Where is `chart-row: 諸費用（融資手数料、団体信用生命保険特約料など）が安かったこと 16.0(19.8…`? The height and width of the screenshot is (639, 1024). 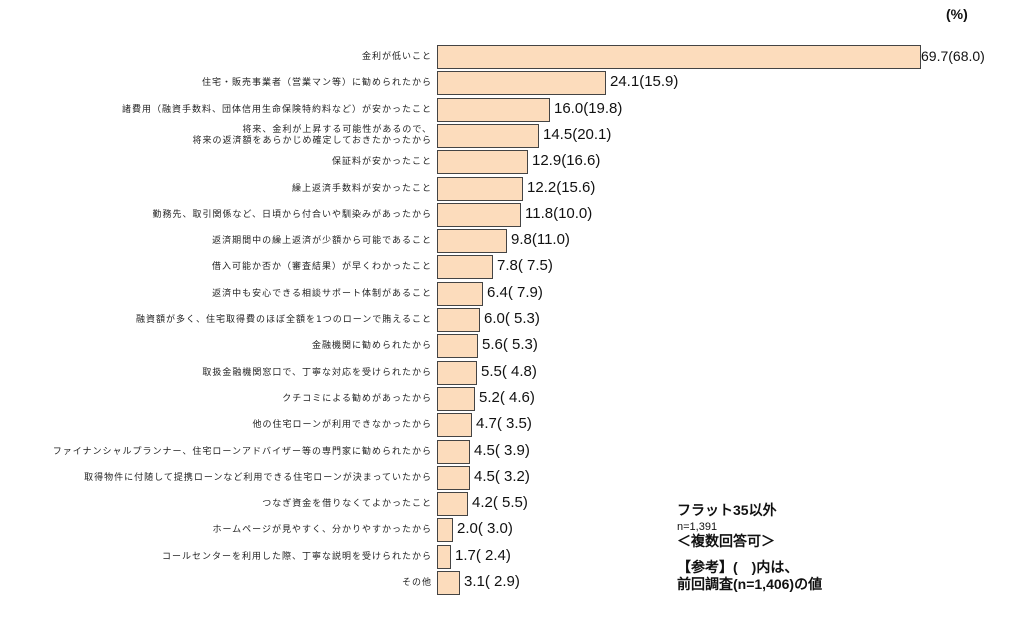 chart-row: 諸費用（融資手数料、団体信用生命保険特約料など）が安かったこと 16.0(19.8… is located at coordinates (512, 110).